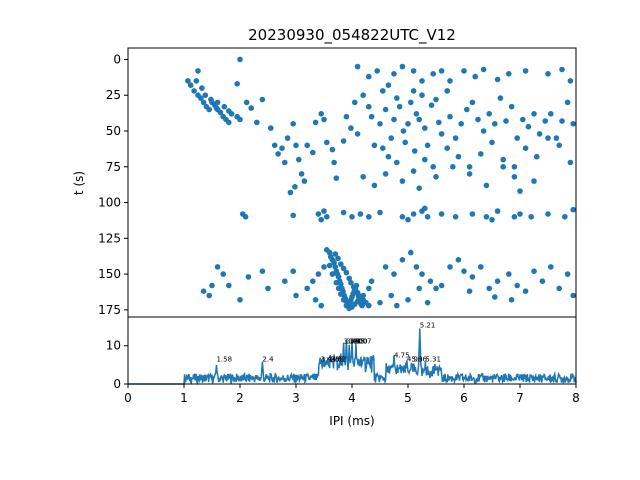 The image size is (640, 480). I want to click on y-tick-label: 0, so click(117, 59).